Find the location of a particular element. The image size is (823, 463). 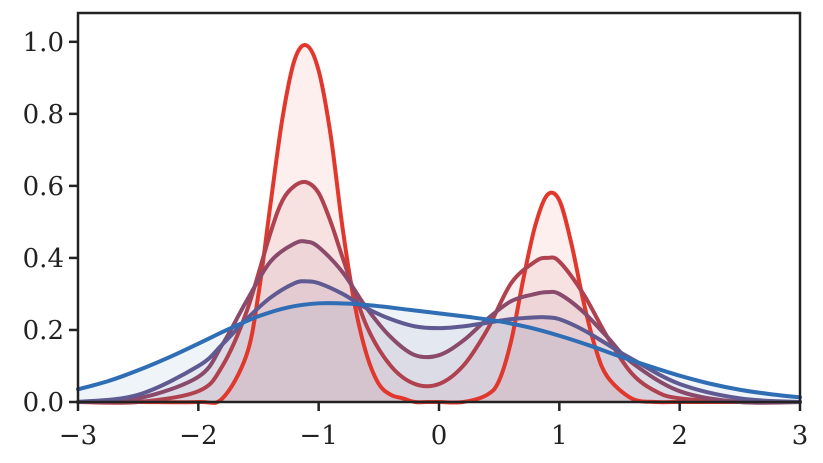

x-axis-ticks: −3 −2 −1 0 1 2 3 is located at coordinates (433, 426).